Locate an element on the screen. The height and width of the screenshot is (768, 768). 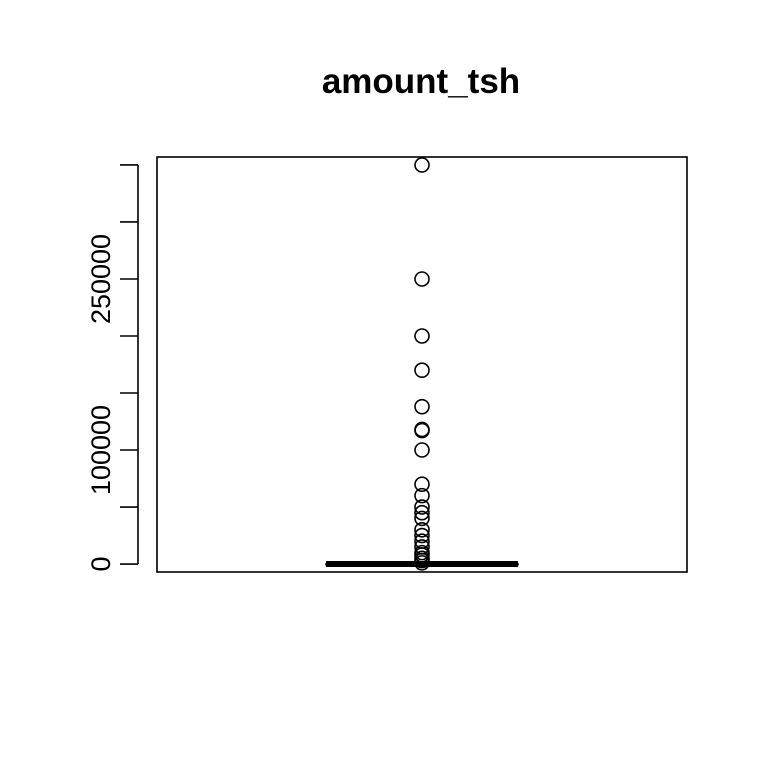
y-tick-label: 250000 is located at coordinates (101, 279).